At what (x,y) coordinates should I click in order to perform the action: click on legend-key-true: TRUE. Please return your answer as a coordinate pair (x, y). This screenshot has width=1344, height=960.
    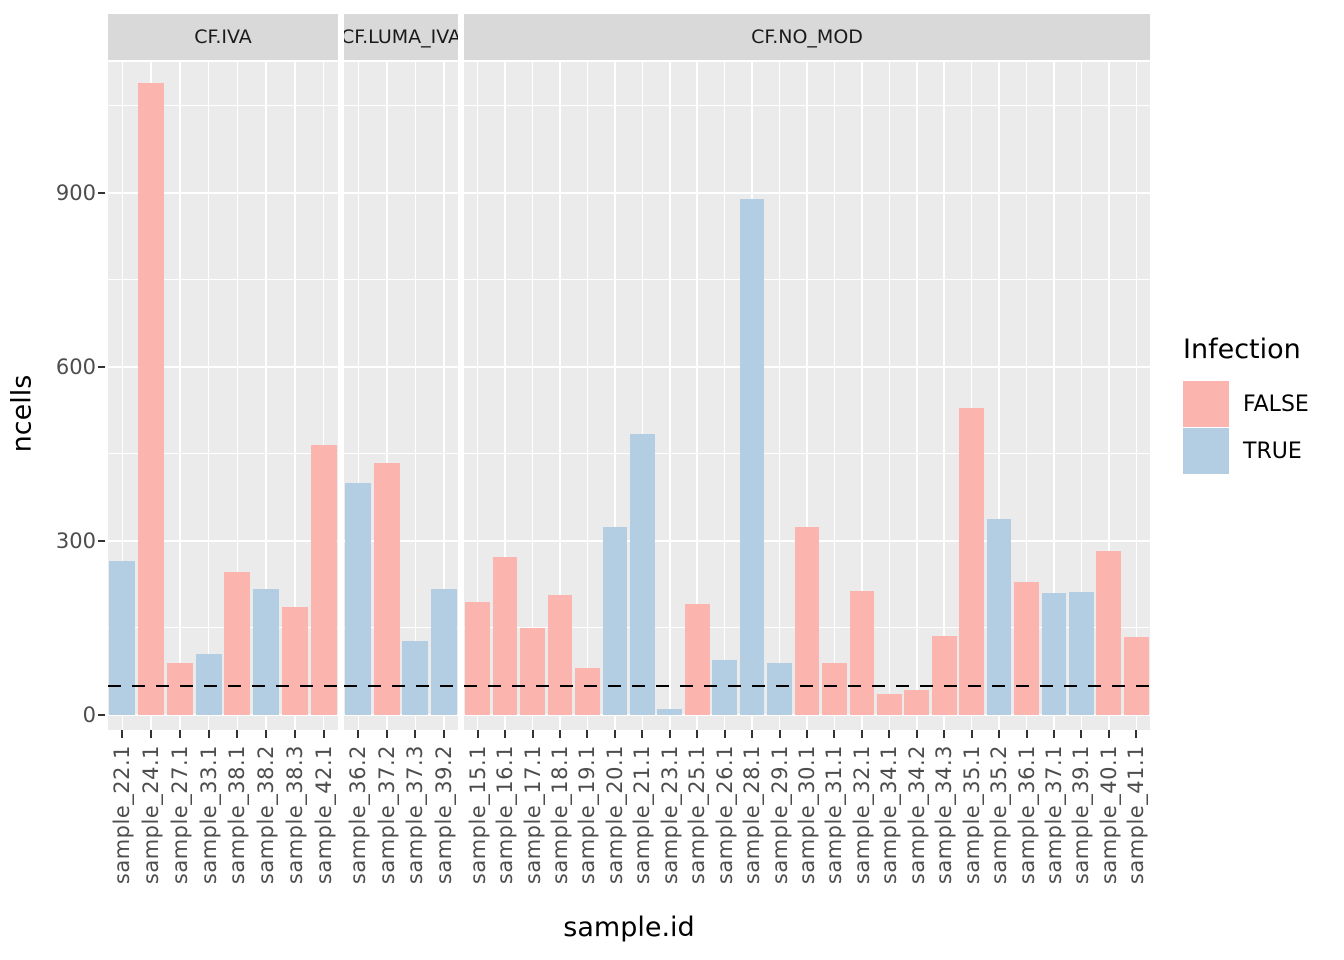
    Looking at the image, I should click on (1246, 451).